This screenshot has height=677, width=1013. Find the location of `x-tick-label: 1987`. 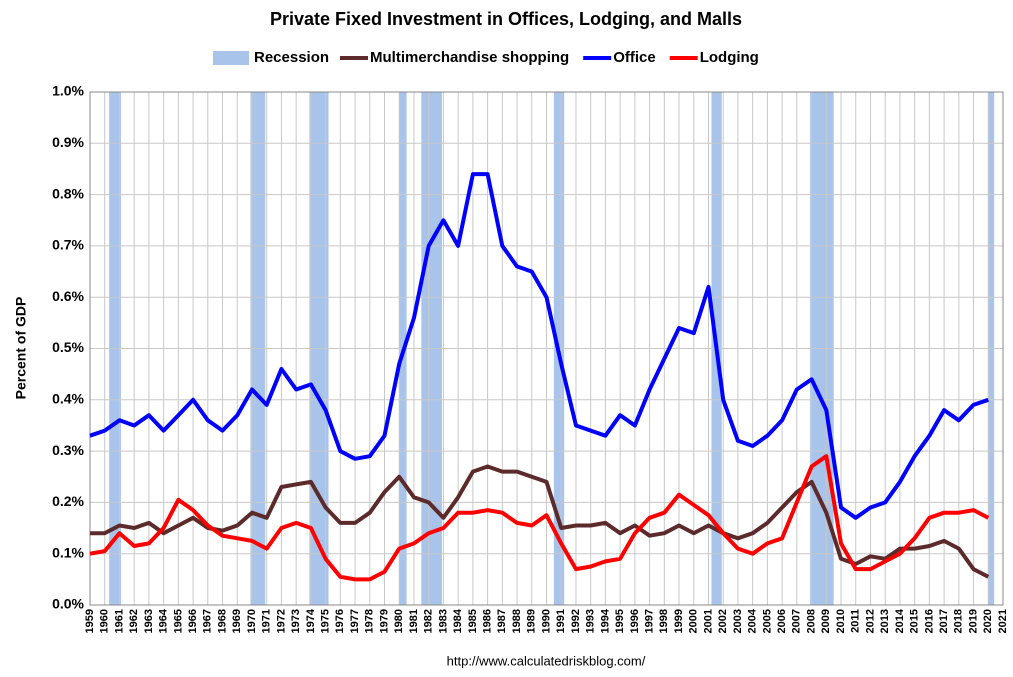

x-tick-label: 1987 is located at coordinates (502, 621).